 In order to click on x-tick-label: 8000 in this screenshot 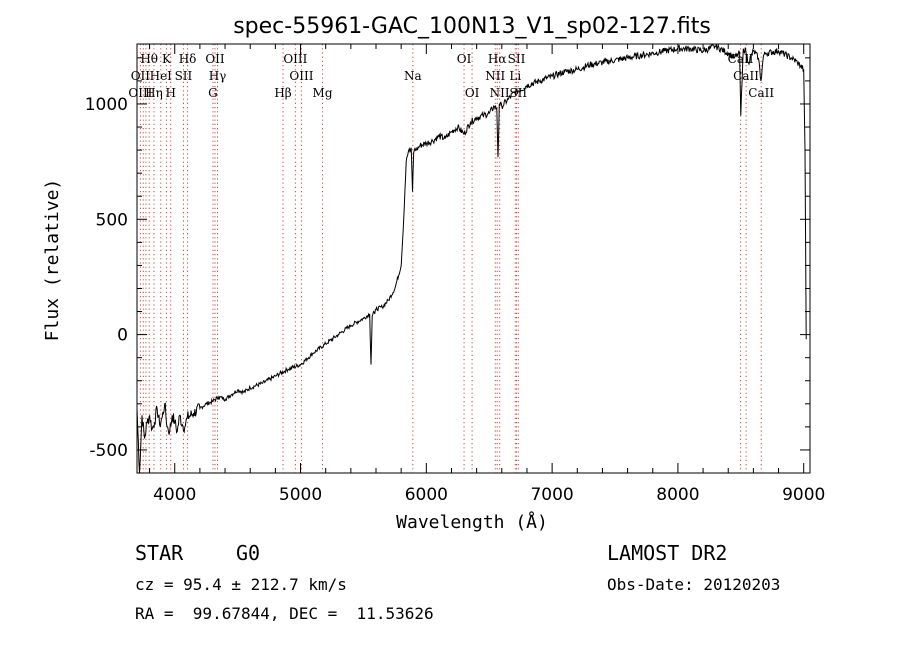, I will do `click(677, 495)`.